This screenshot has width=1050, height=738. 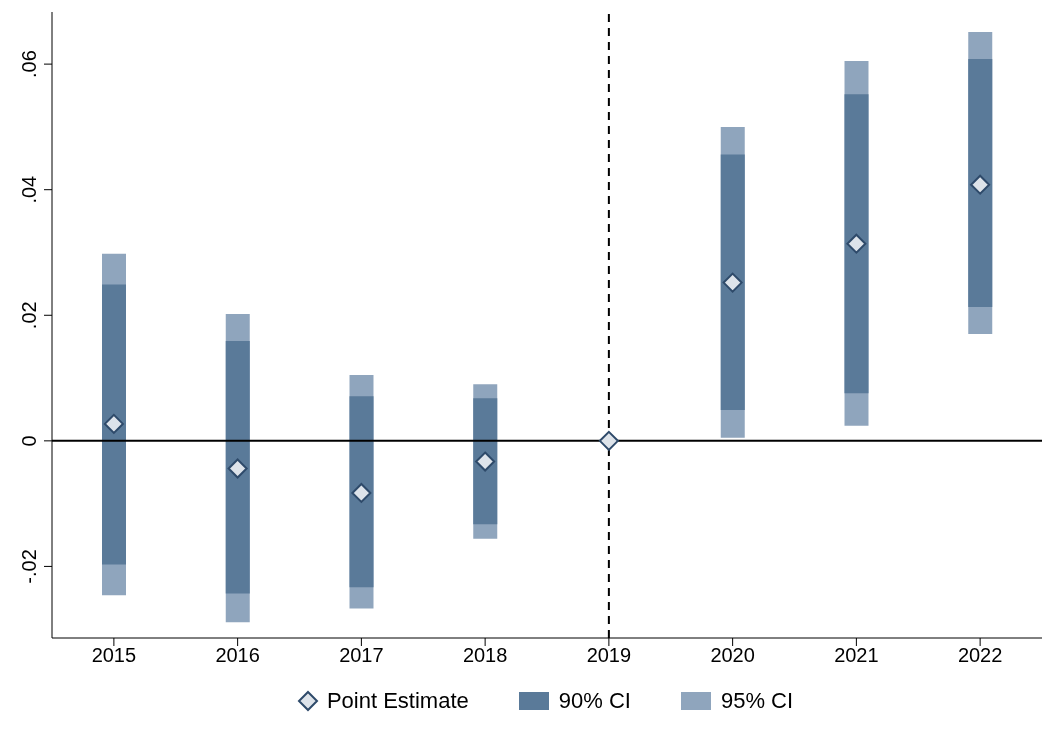 What do you see at coordinates (980, 655) in the screenshot?
I see `x-tick-label: 2022` at bounding box center [980, 655].